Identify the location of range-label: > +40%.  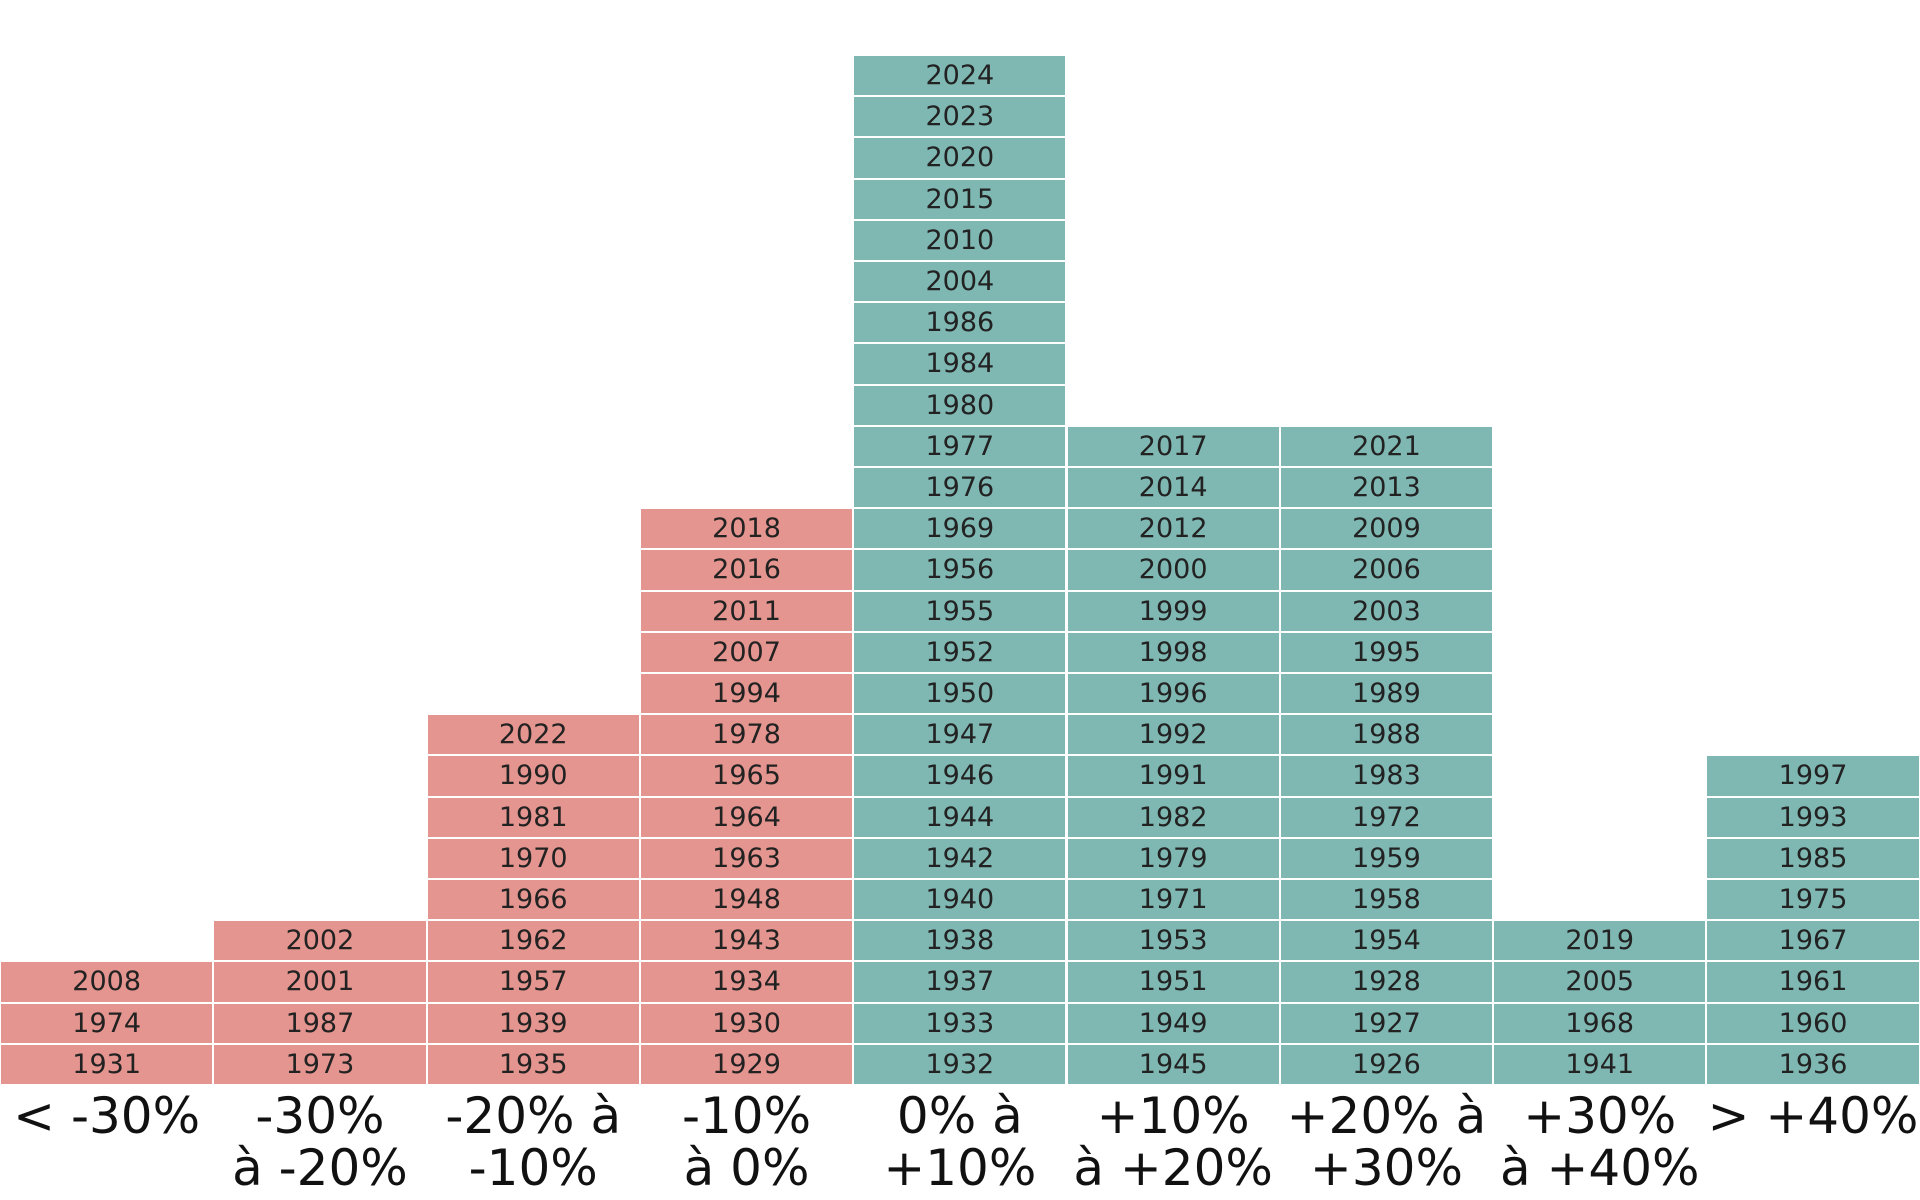
(1813, 1116).